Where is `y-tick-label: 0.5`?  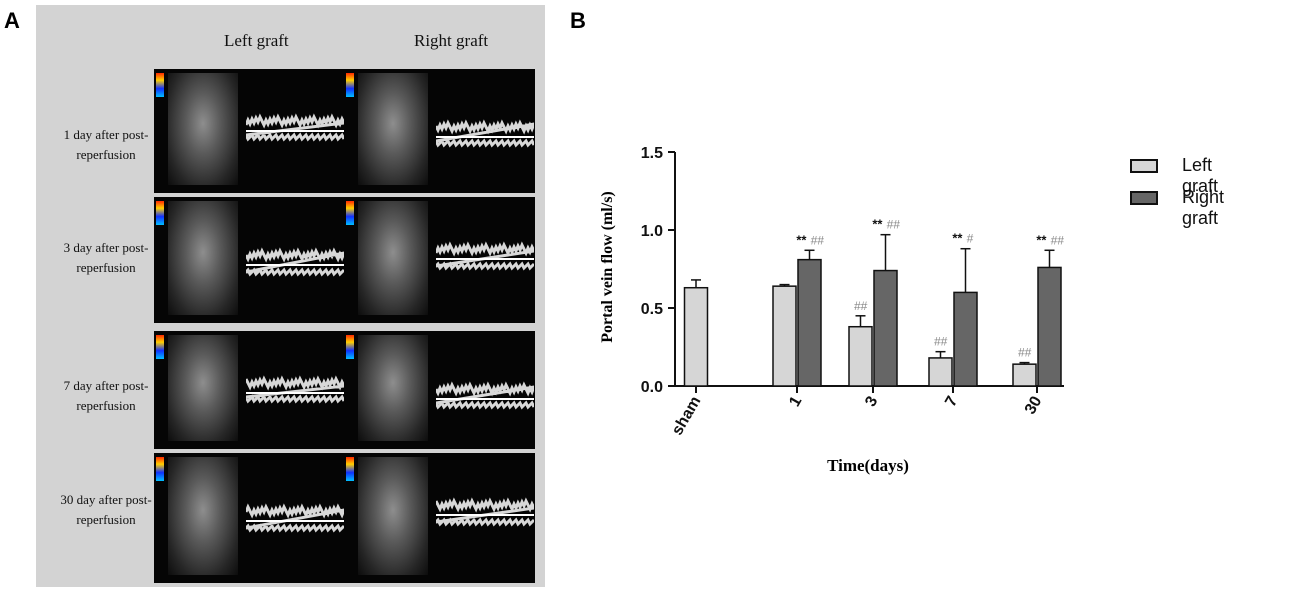
y-tick-label: 0.5 is located at coordinates (652, 309).